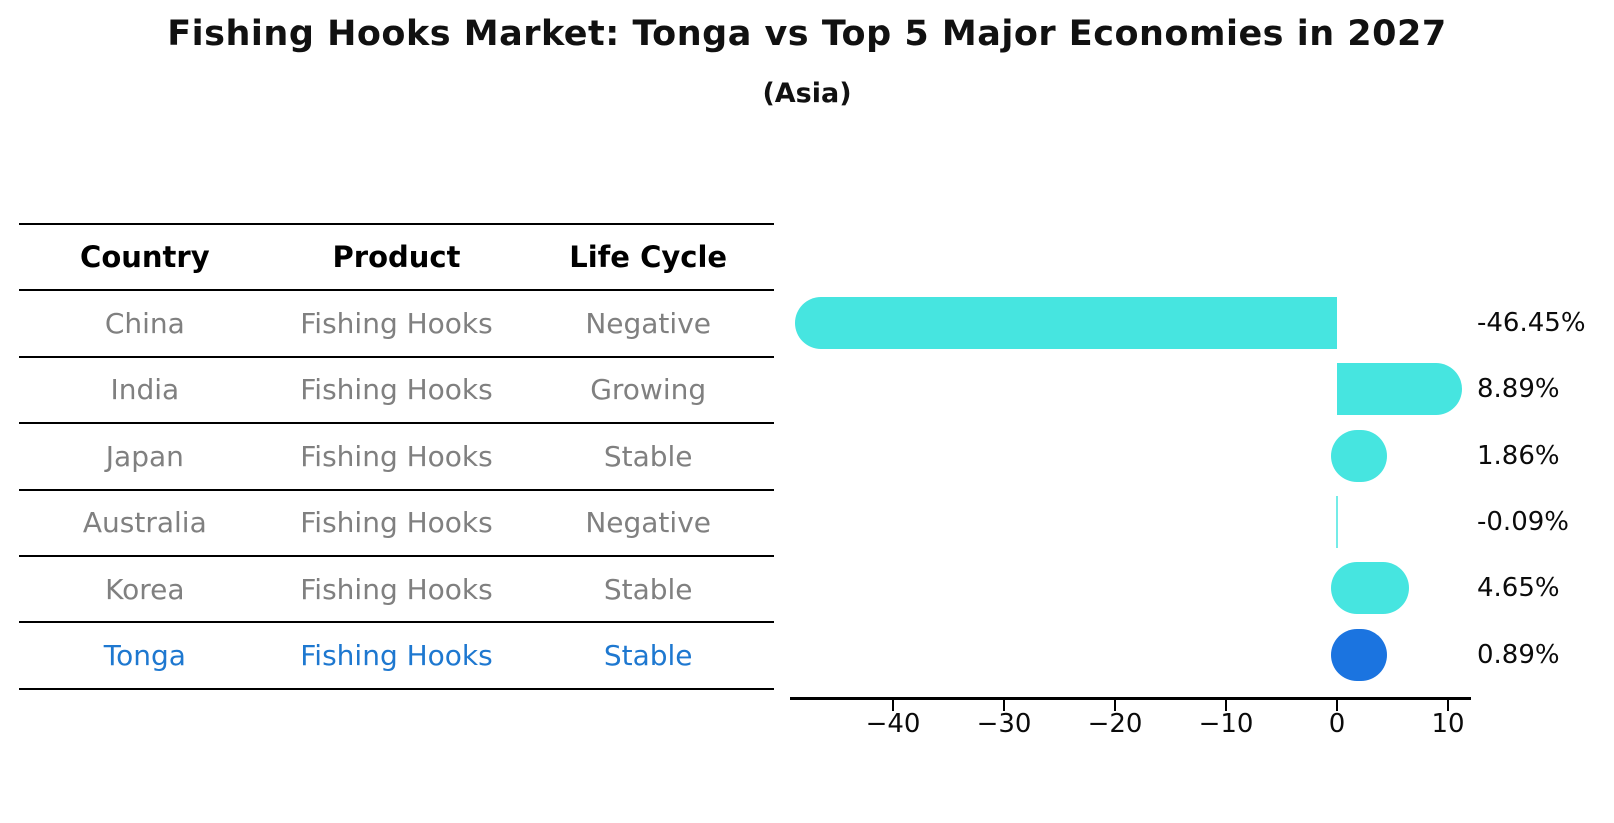 The height and width of the screenshot is (823, 1614). Describe the element at coordinates (1066, 322) in the screenshot. I see `bar-china` at that location.